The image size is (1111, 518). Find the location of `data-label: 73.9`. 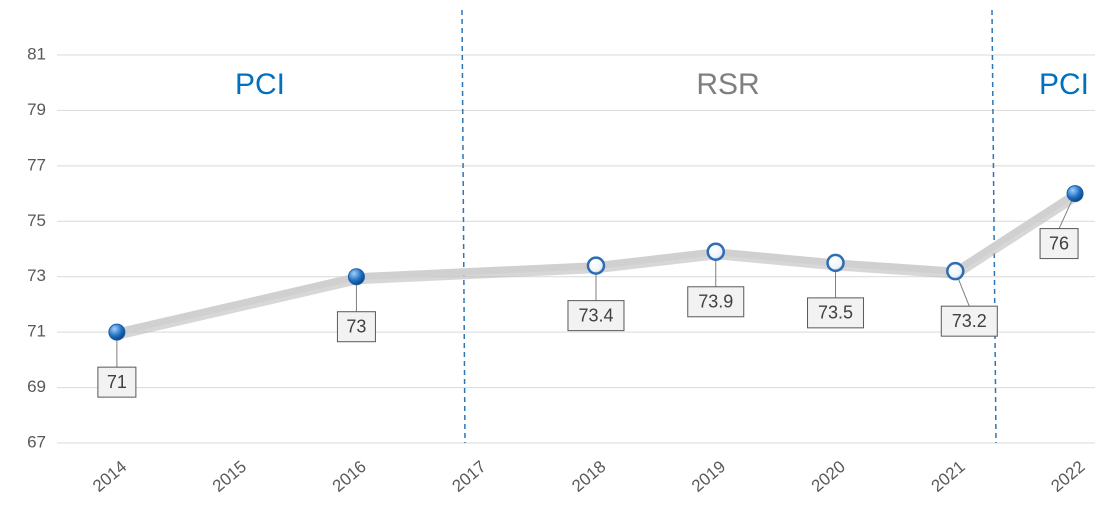

data-label: 73.9 is located at coordinates (715, 302).